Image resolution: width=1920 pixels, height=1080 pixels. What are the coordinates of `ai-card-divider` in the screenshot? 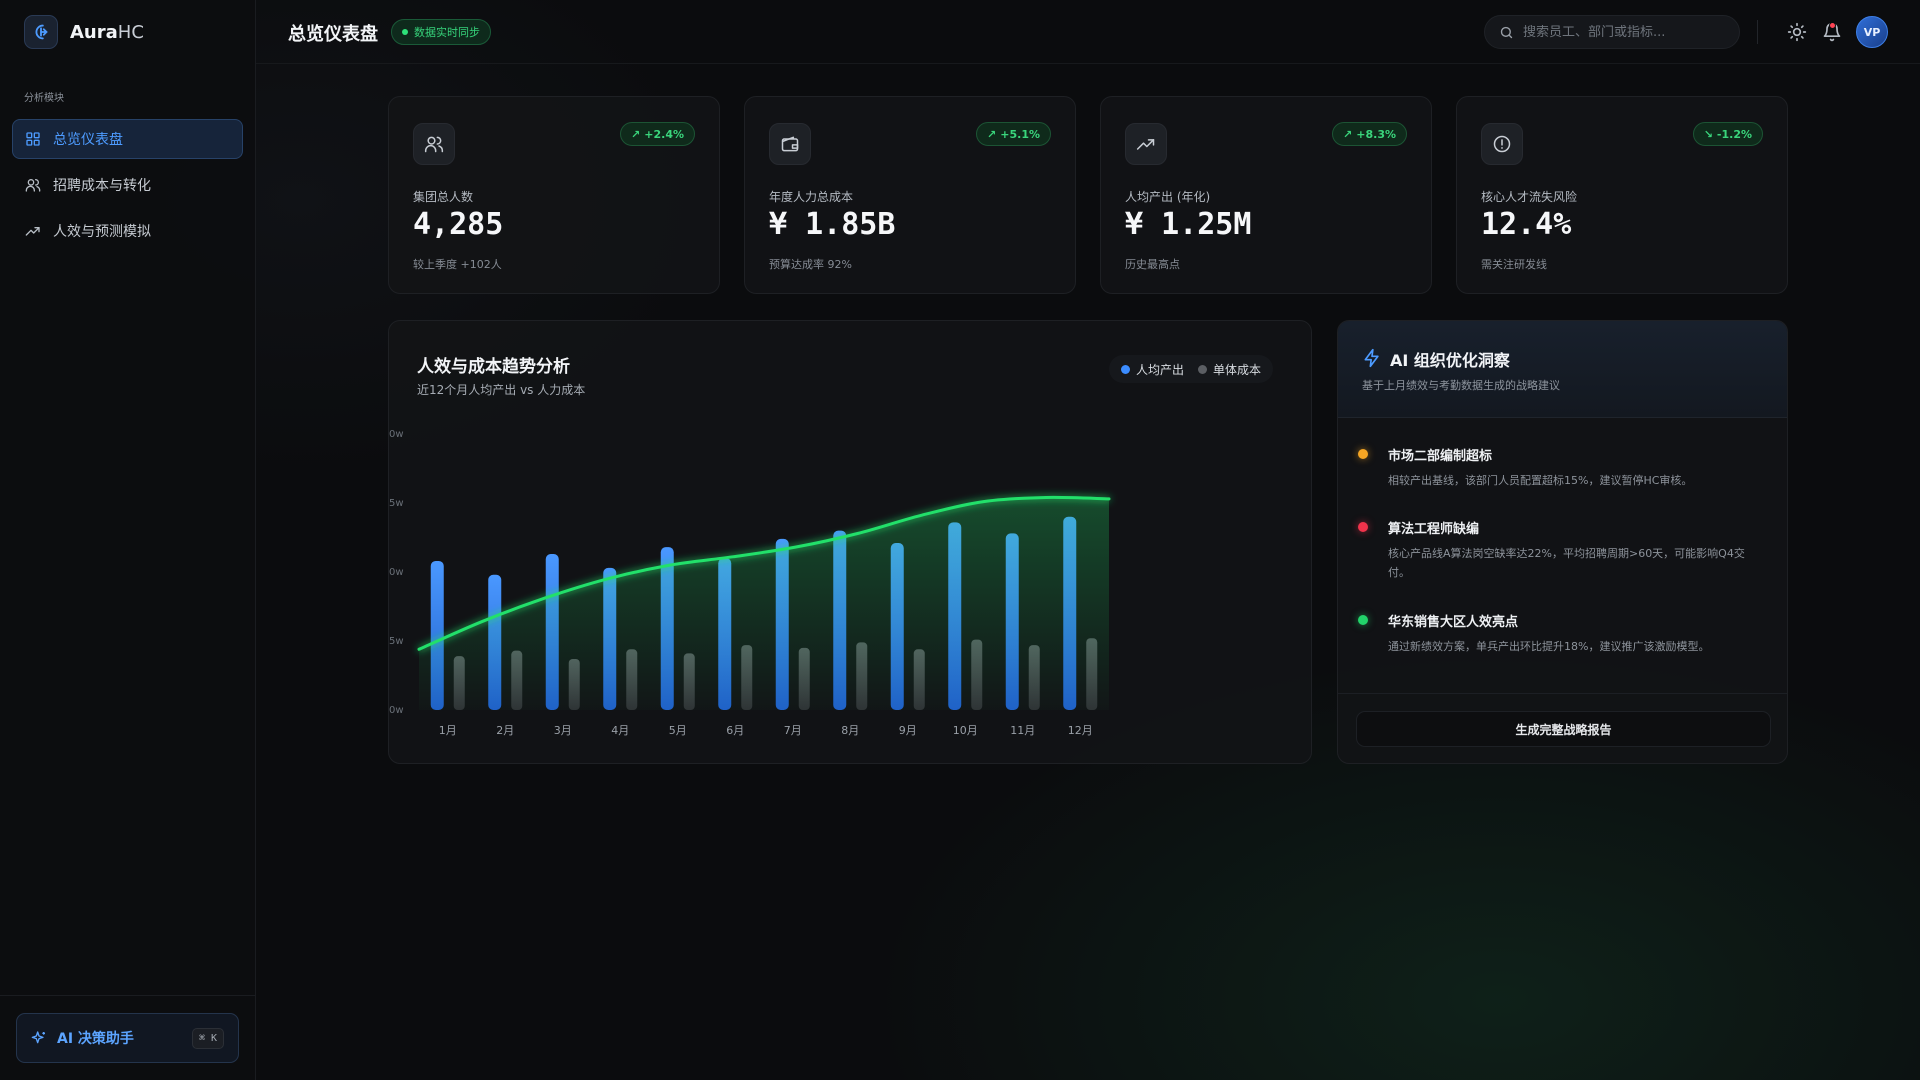 It's located at (1562, 693).